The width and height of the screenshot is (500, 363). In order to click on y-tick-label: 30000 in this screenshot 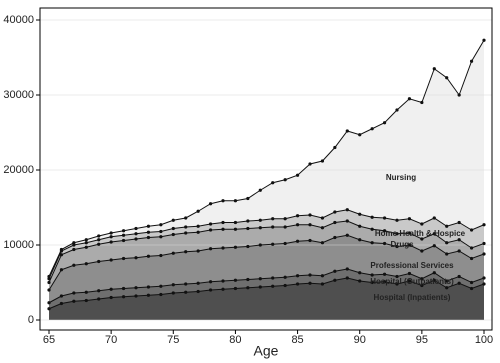, I will do `click(18, 95)`.